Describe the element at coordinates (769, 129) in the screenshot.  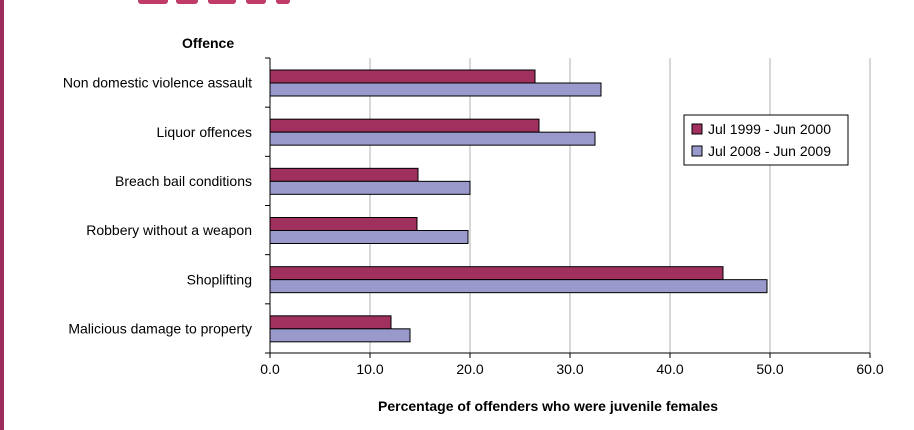
I see `legend-label-1999-2000: Jul 1999 - Jun 2000` at that location.